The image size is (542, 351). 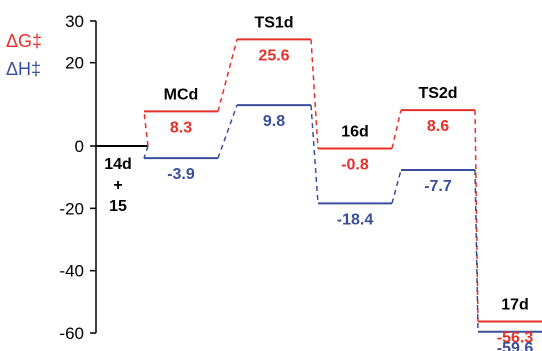 What do you see at coordinates (181, 94) in the screenshot?
I see `state-label: MCd` at bounding box center [181, 94].